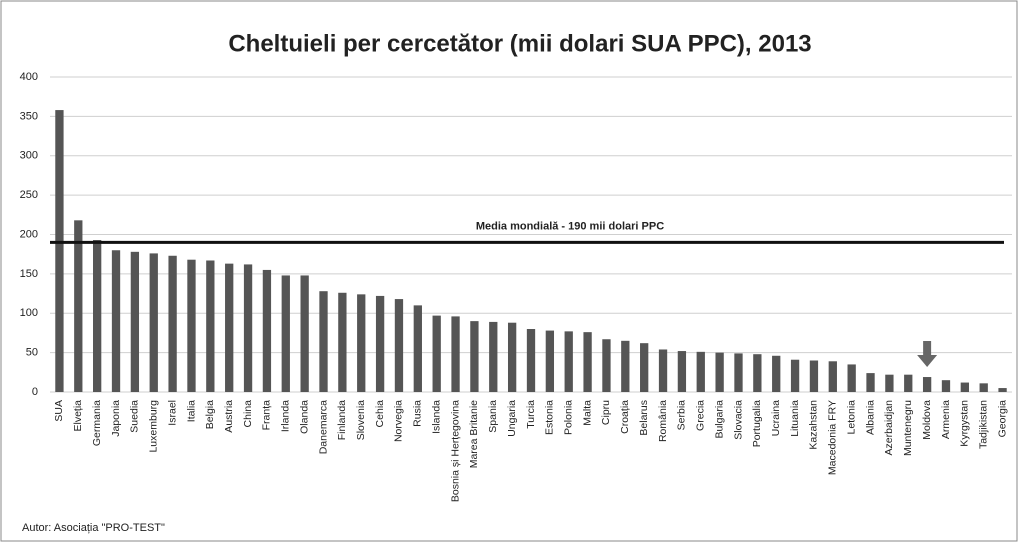  Describe the element at coordinates (267, 415) in the screenshot. I see `x-tick-label: Franța` at that location.